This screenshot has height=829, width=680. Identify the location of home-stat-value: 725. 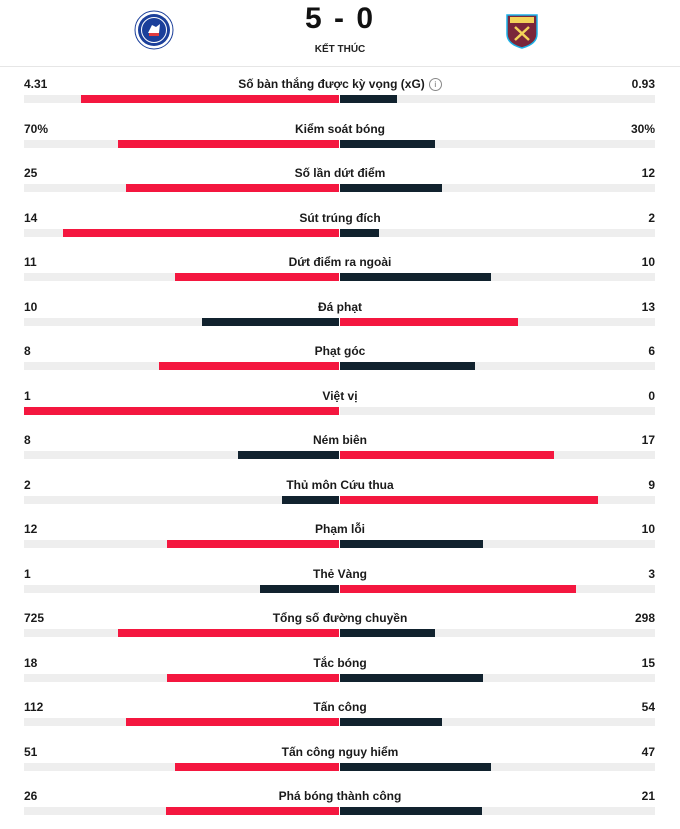
(34, 618).